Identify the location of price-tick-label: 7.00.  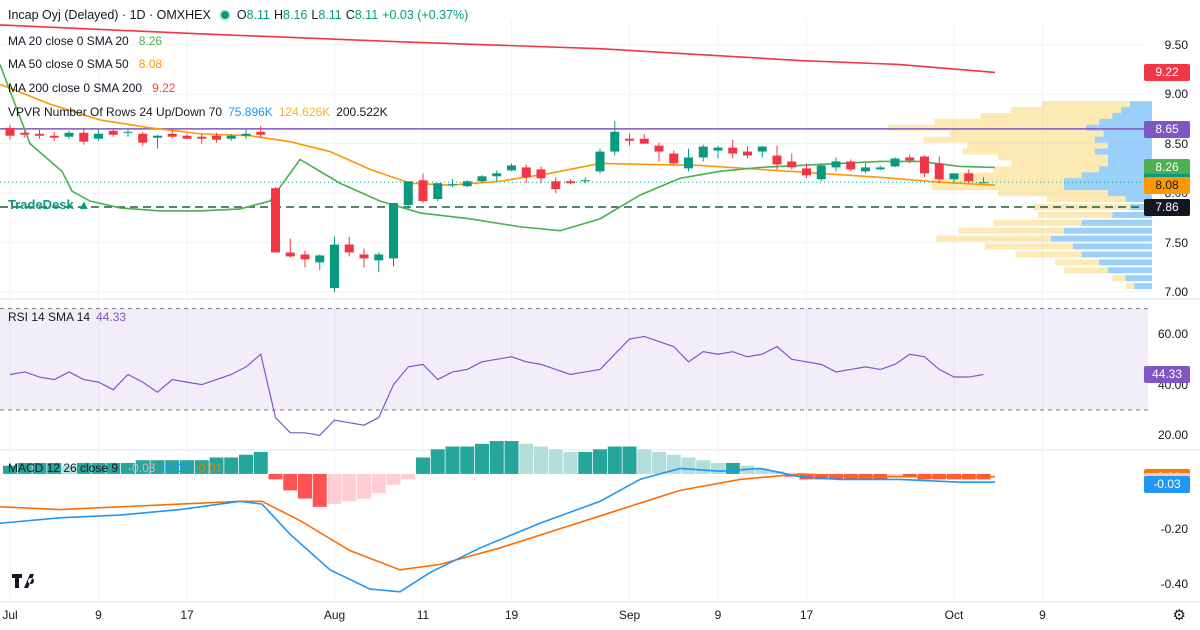
(1176, 292).